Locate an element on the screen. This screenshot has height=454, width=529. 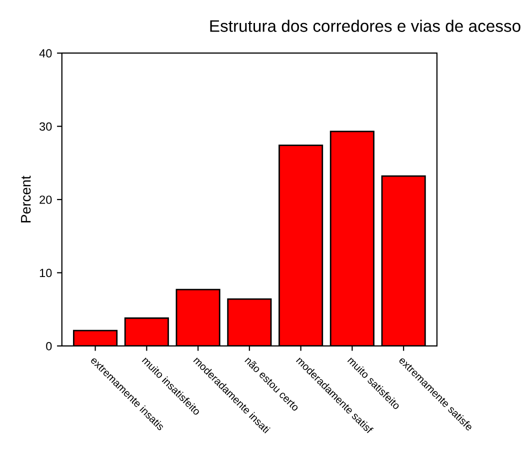
y-tick-label: 40 is located at coordinates (45, 53).